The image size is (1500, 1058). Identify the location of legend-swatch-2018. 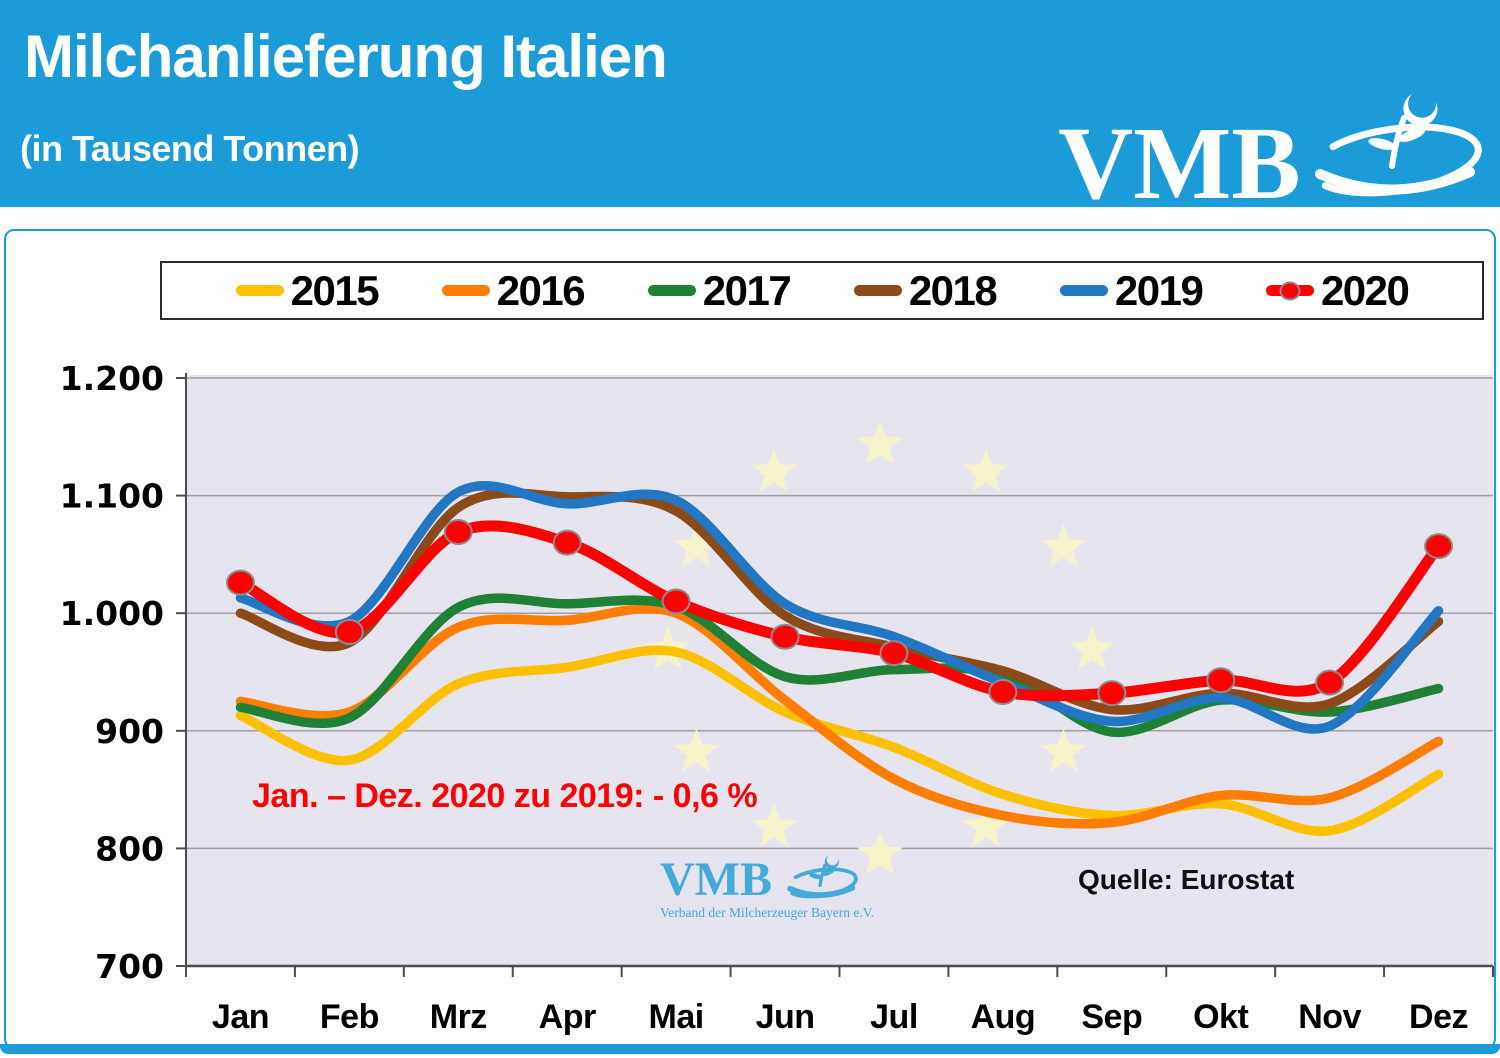
(877, 290).